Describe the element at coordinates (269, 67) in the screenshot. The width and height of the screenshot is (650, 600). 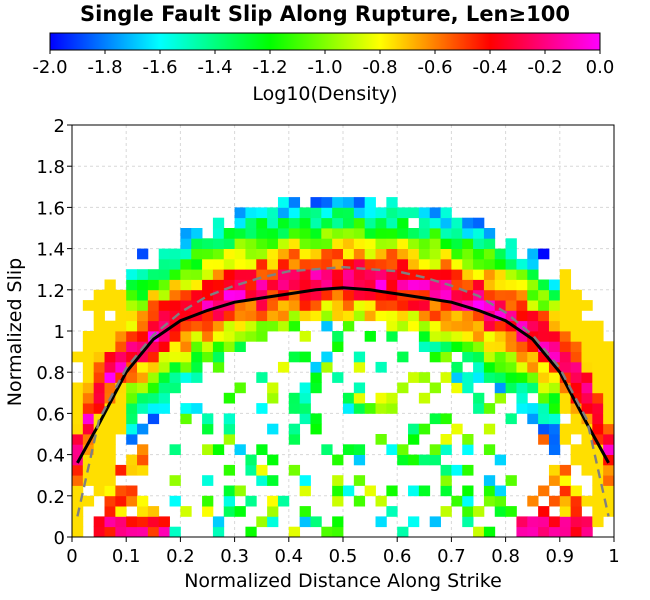
I see `colorbar-tick-label: -1.2` at that location.